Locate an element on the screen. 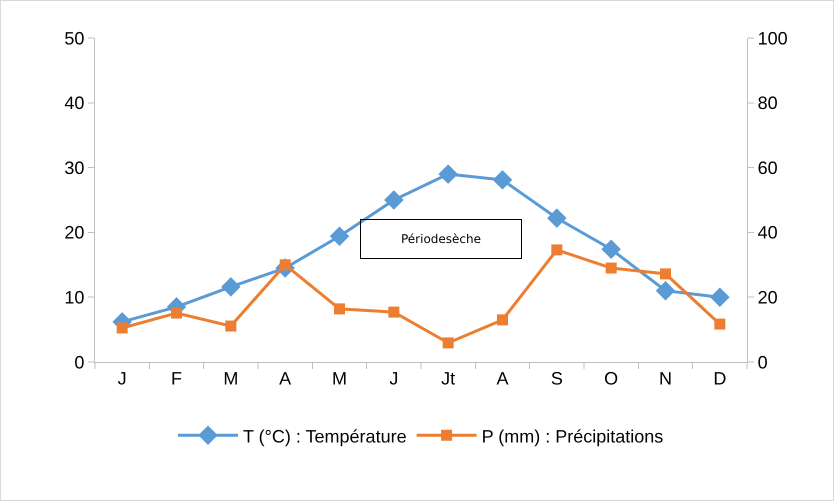 The image size is (834, 501). y2-tick-label: 80 is located at coordinates (768, 103).